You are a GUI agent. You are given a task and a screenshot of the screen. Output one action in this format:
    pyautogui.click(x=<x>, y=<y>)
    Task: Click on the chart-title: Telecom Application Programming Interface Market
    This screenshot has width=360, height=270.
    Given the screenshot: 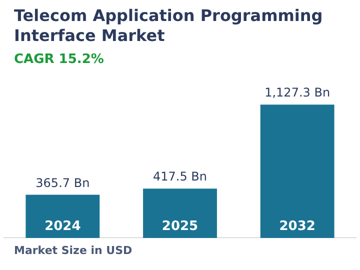 What is the action you would take?
    pyautogui.click(x=169, y=26)
    